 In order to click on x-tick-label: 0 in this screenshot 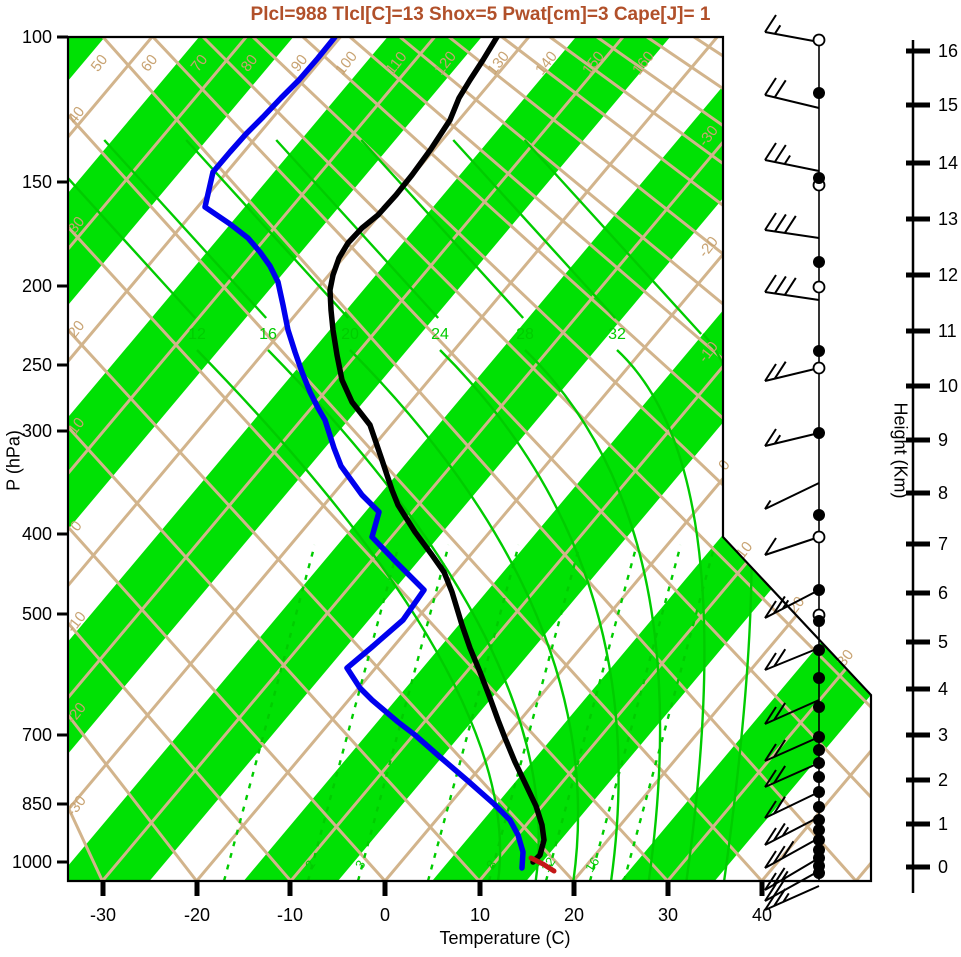, I will do `click(385, 915)`.